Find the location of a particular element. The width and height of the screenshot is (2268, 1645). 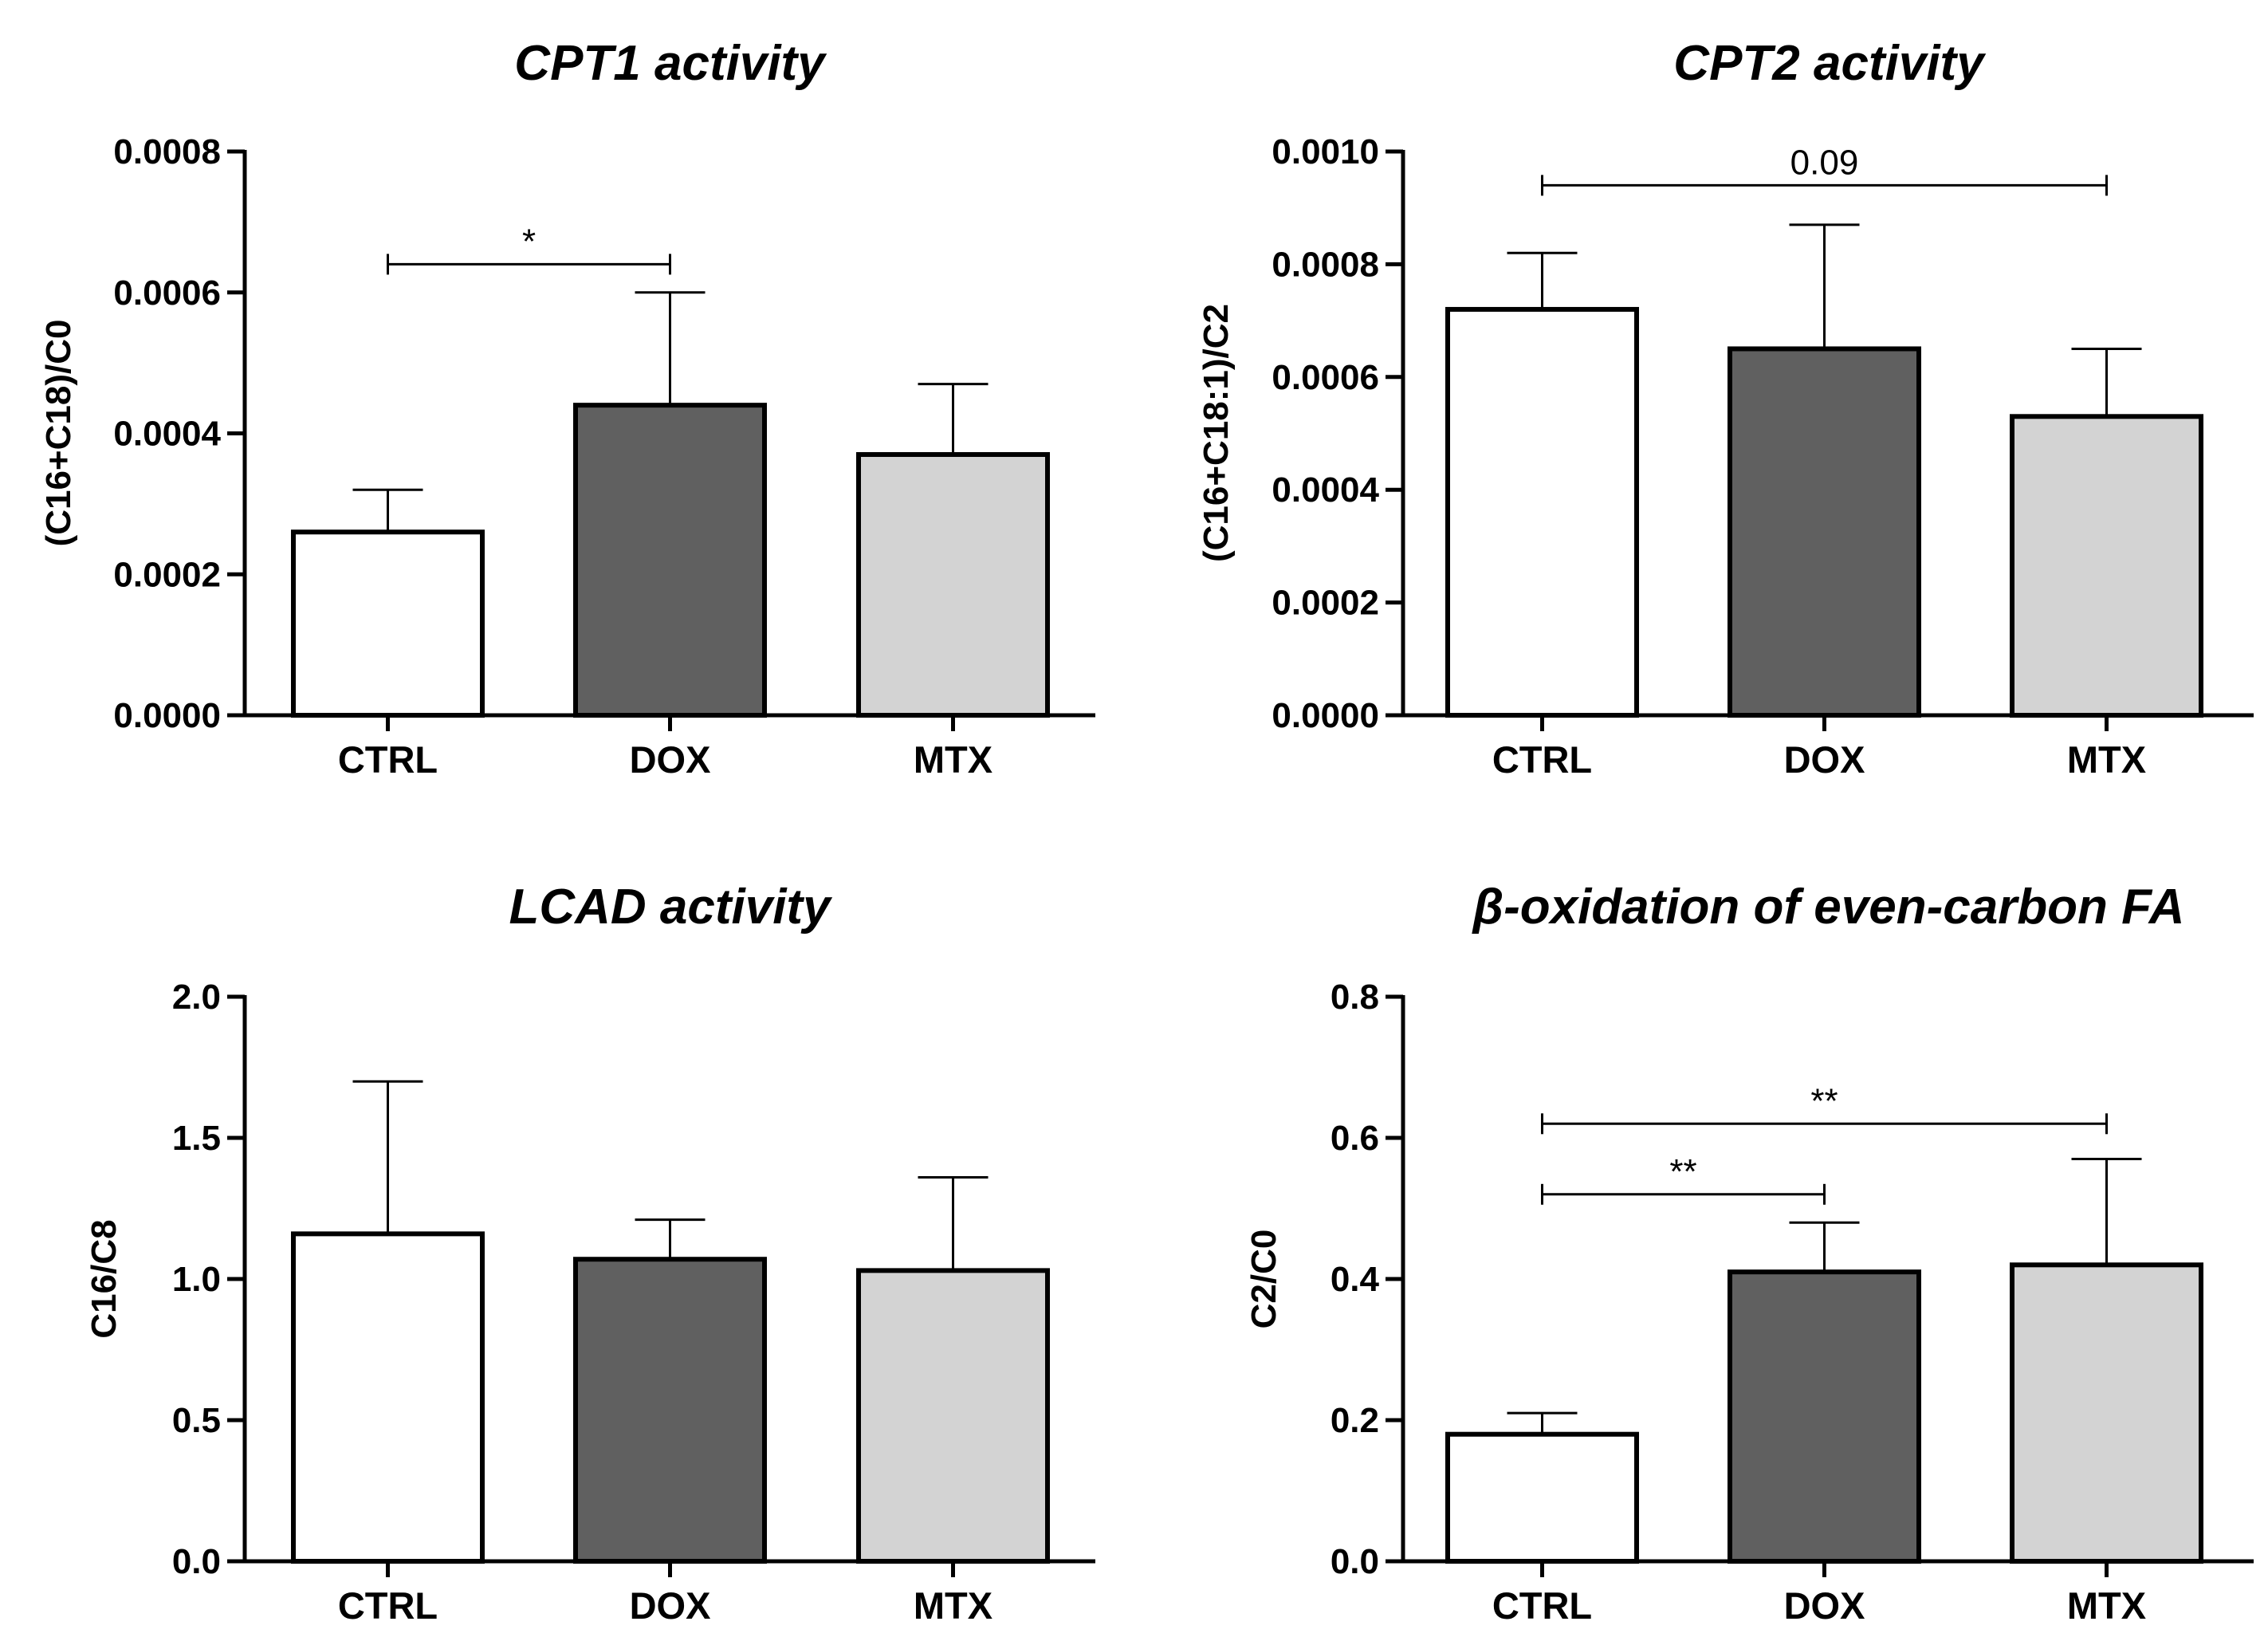

chart1-bar-ctrl is located at coordinates (388, 623).